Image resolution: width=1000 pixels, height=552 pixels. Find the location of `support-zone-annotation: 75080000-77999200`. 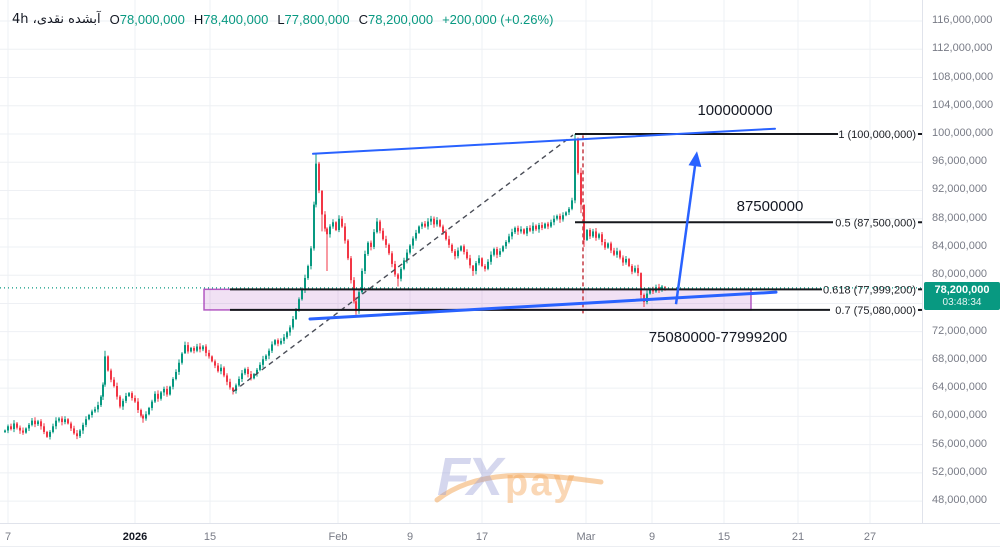

support-zone-annotation: 75080000-77999200 is located at coordinates (718, 337).